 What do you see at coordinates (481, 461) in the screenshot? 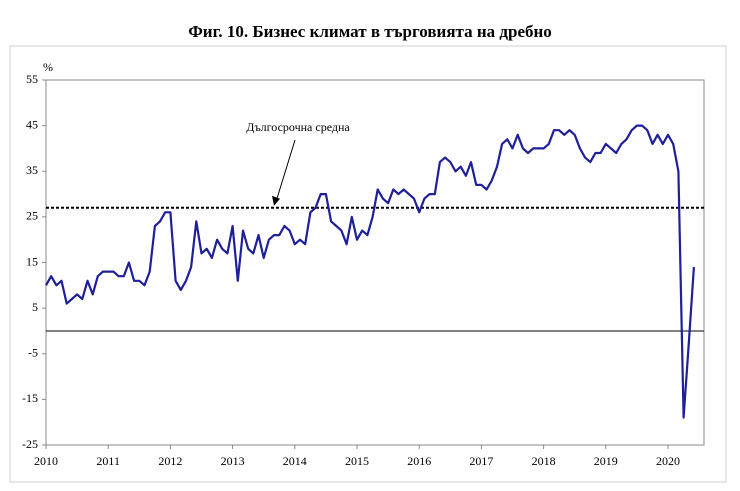
I see `x-tick-label: 2017` at bounding box center [481, 461].